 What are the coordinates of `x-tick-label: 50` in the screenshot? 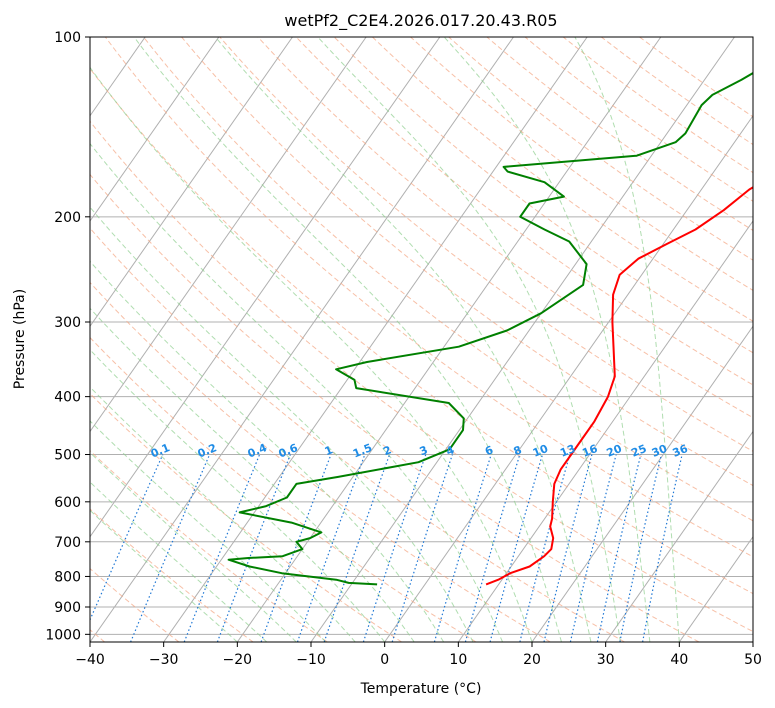 It's located at (753, 660).